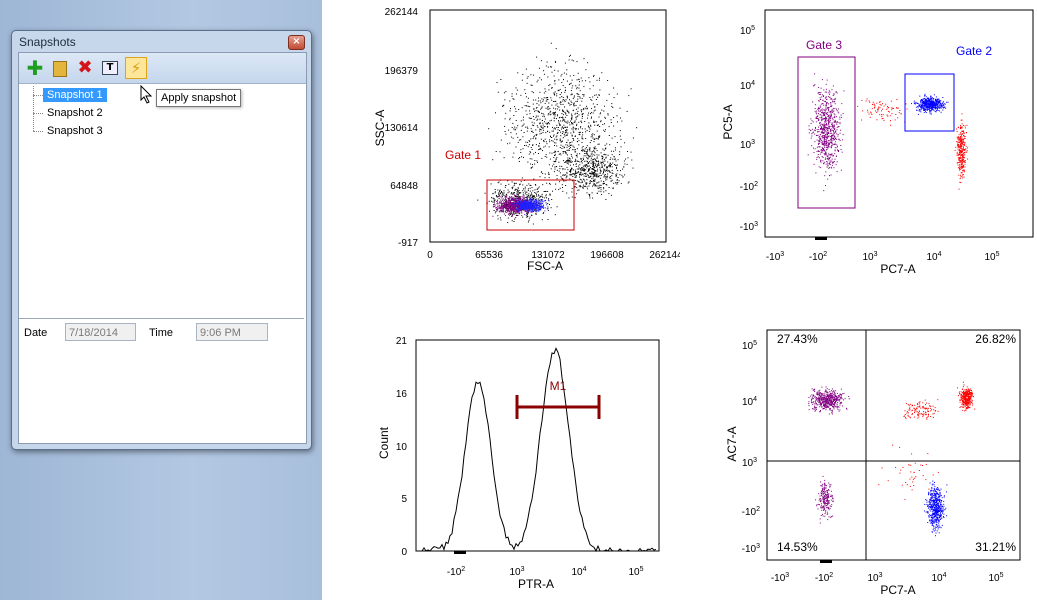 The height and width of the screenshot is (600, 1037). I want to click on rename-icon: T, so click(110, 68).